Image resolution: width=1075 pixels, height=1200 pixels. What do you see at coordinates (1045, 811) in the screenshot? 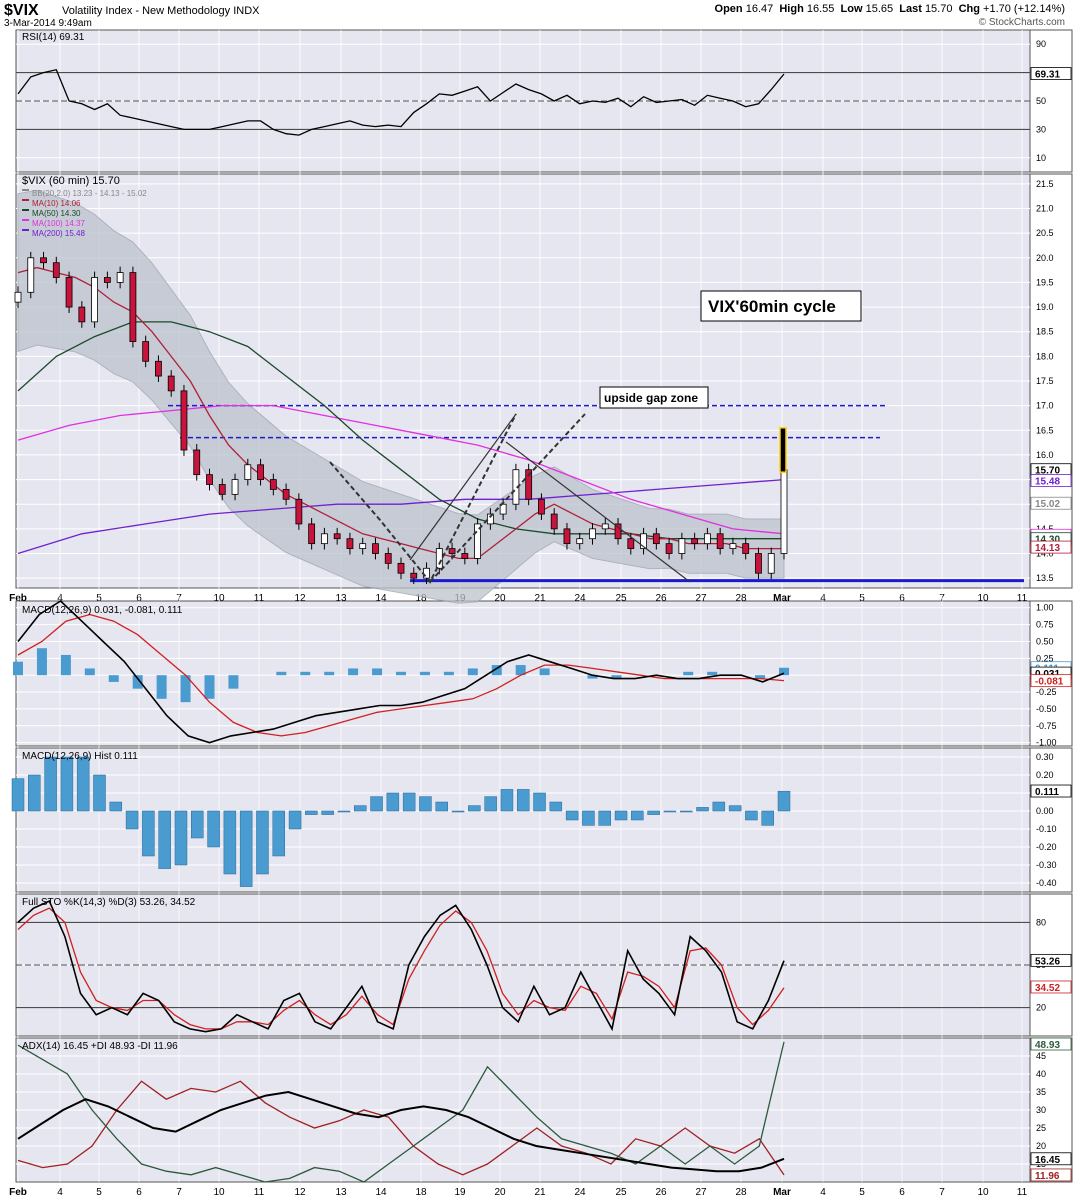
I see `y-tick-label: 0.00` at bounding box center [1045, 811].